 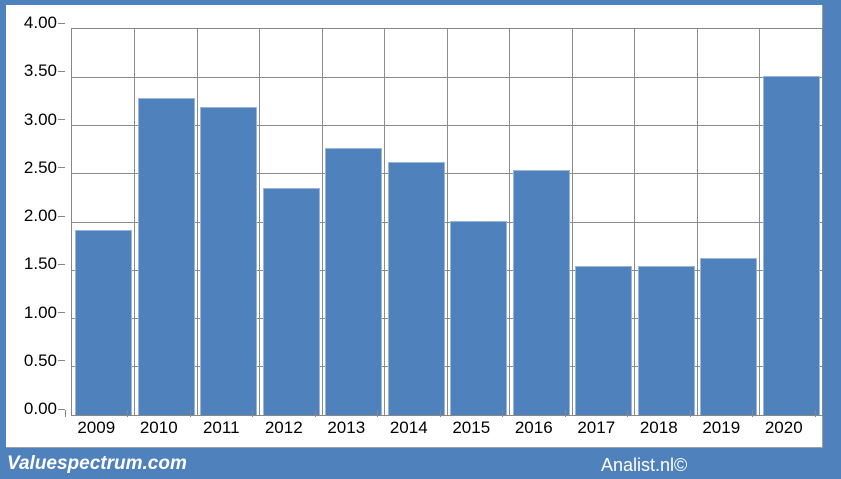 I want to click on x-axis-label: 2014, so click(x=408, y=427).